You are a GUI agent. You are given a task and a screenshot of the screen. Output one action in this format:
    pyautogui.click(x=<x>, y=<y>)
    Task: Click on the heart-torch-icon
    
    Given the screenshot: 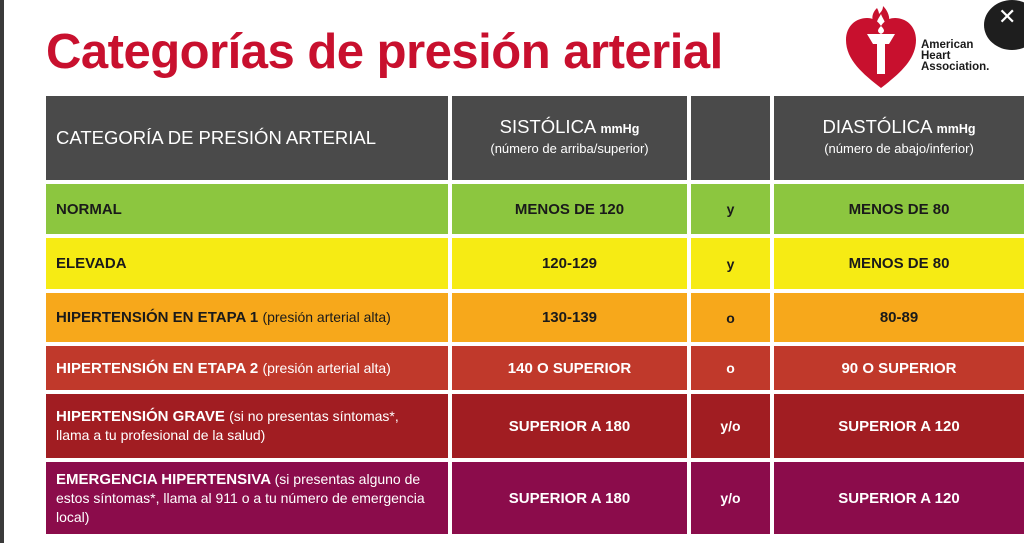 What is the action you would take?
    pyautogui.click(x=881, y=47)
    